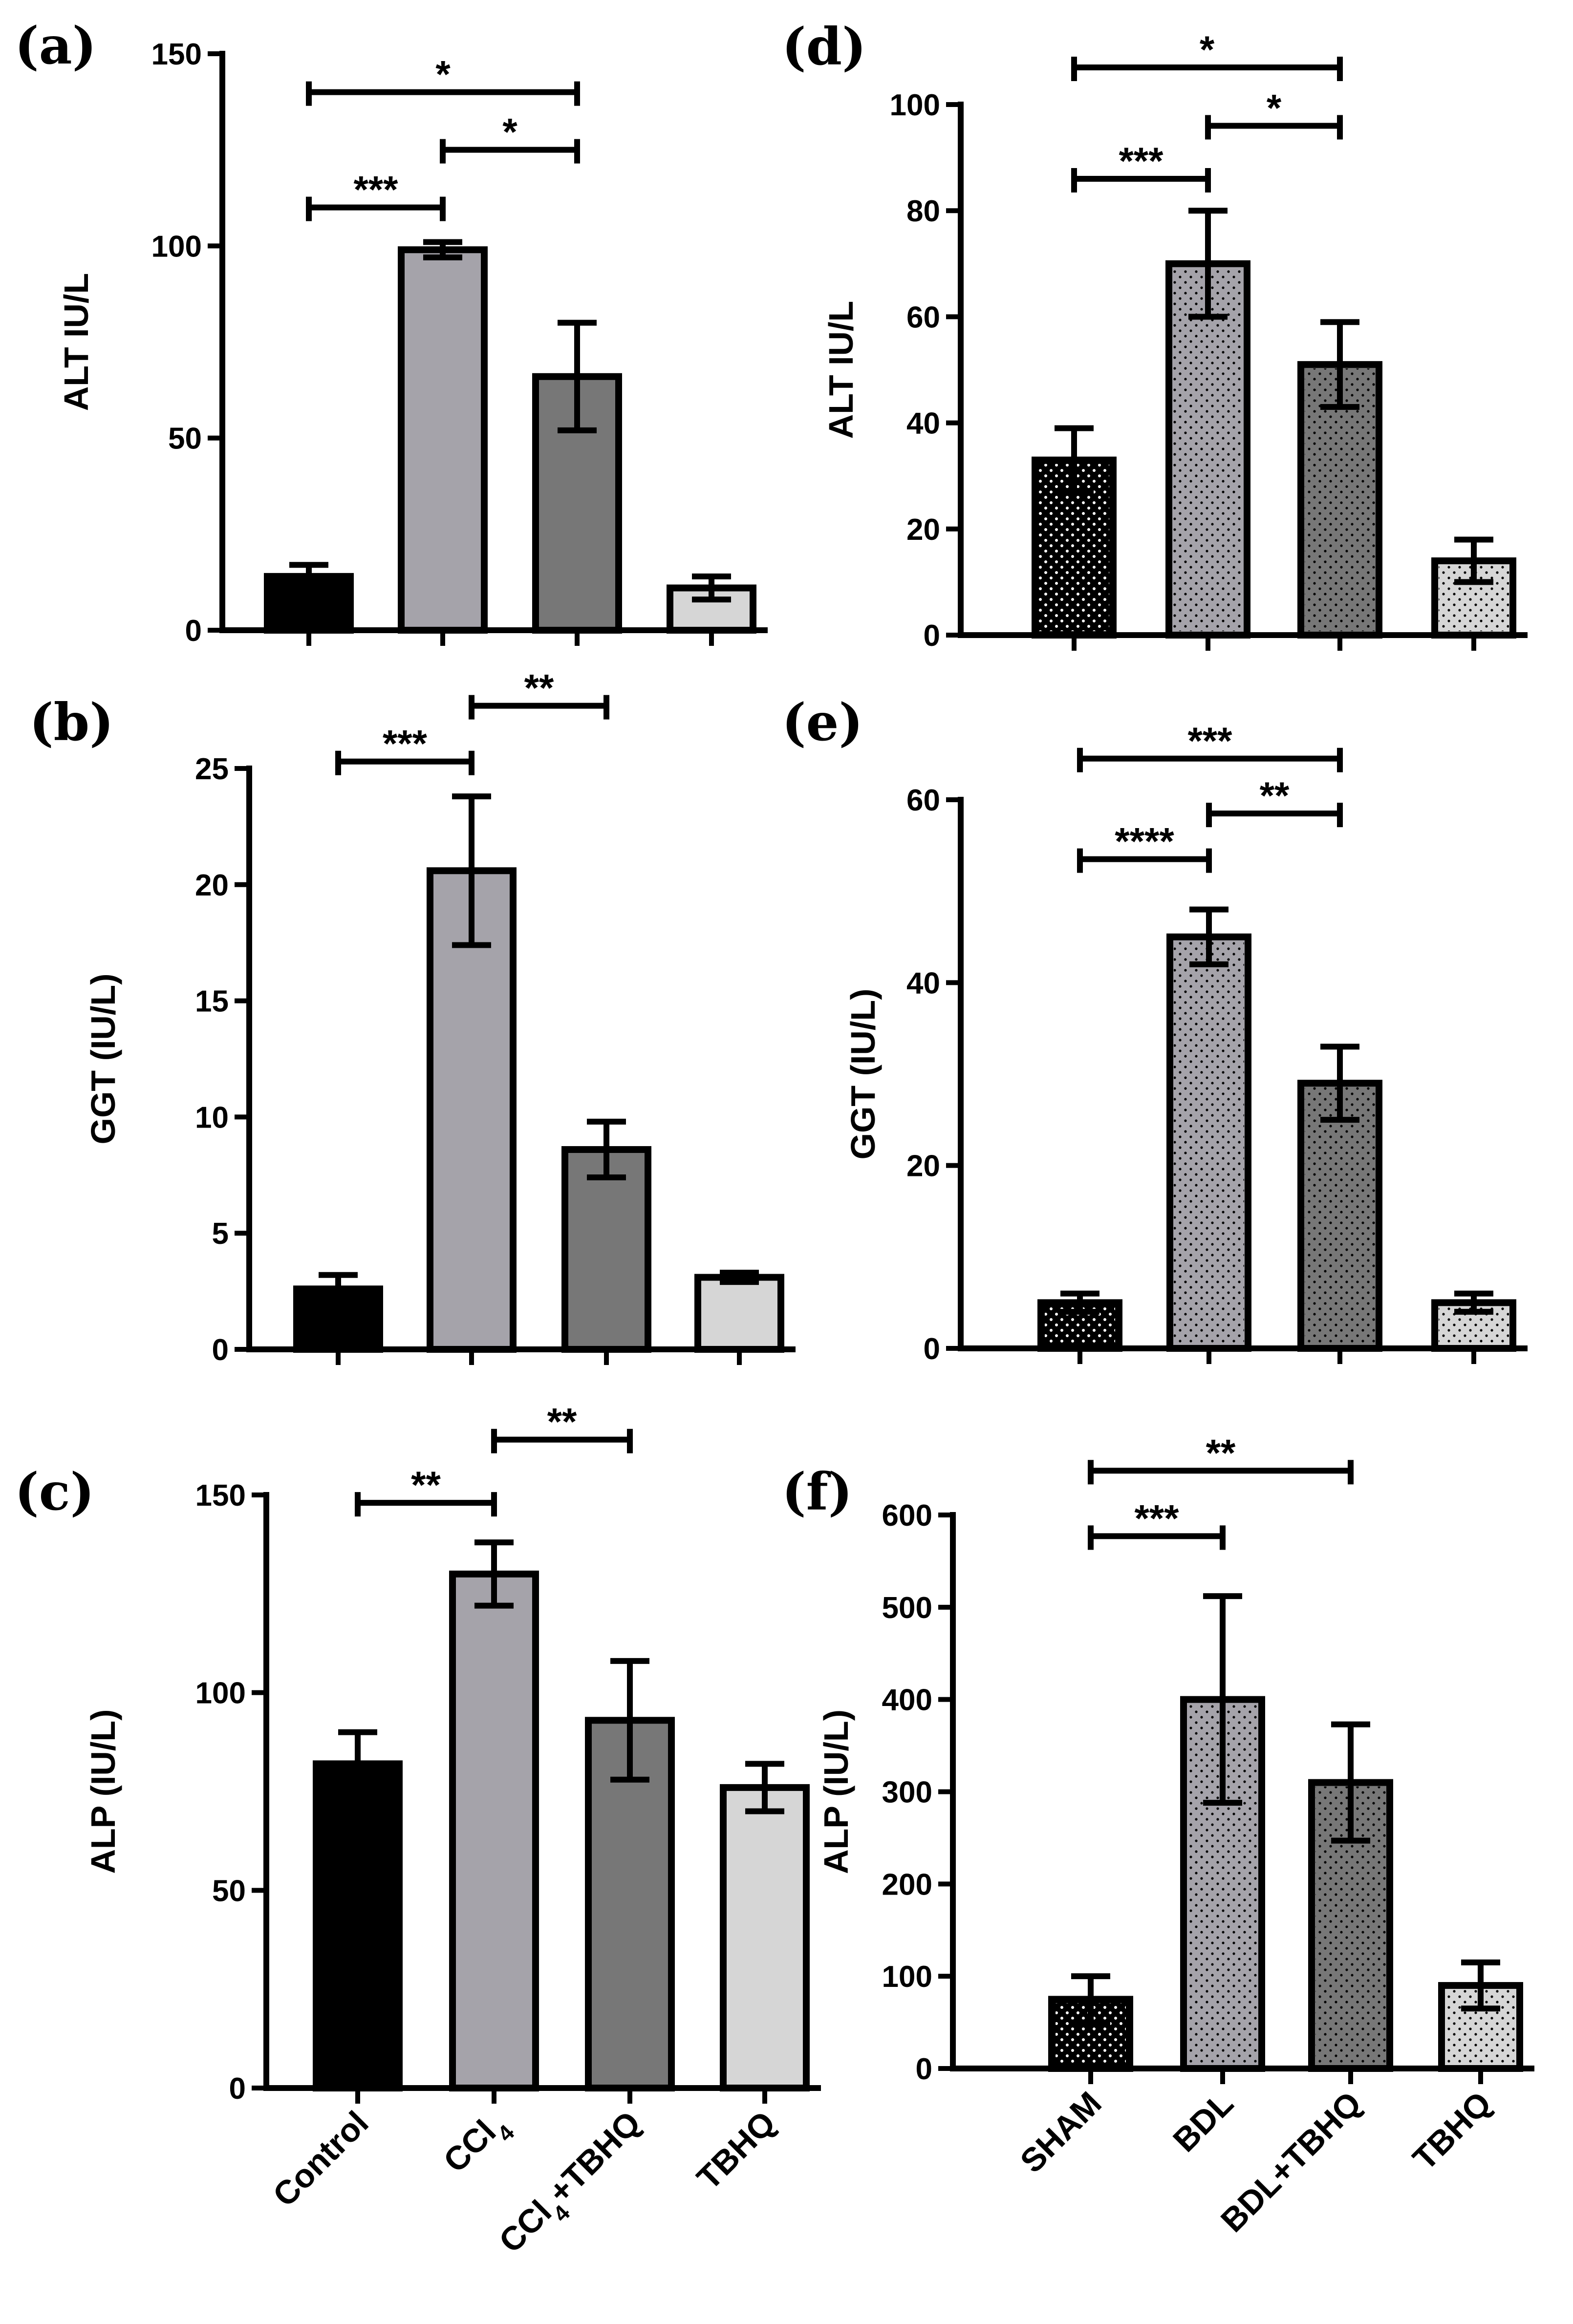  Describe the element at coordinates (822, 722) in the screenshot. I see `panel-label: (e)` at that location.